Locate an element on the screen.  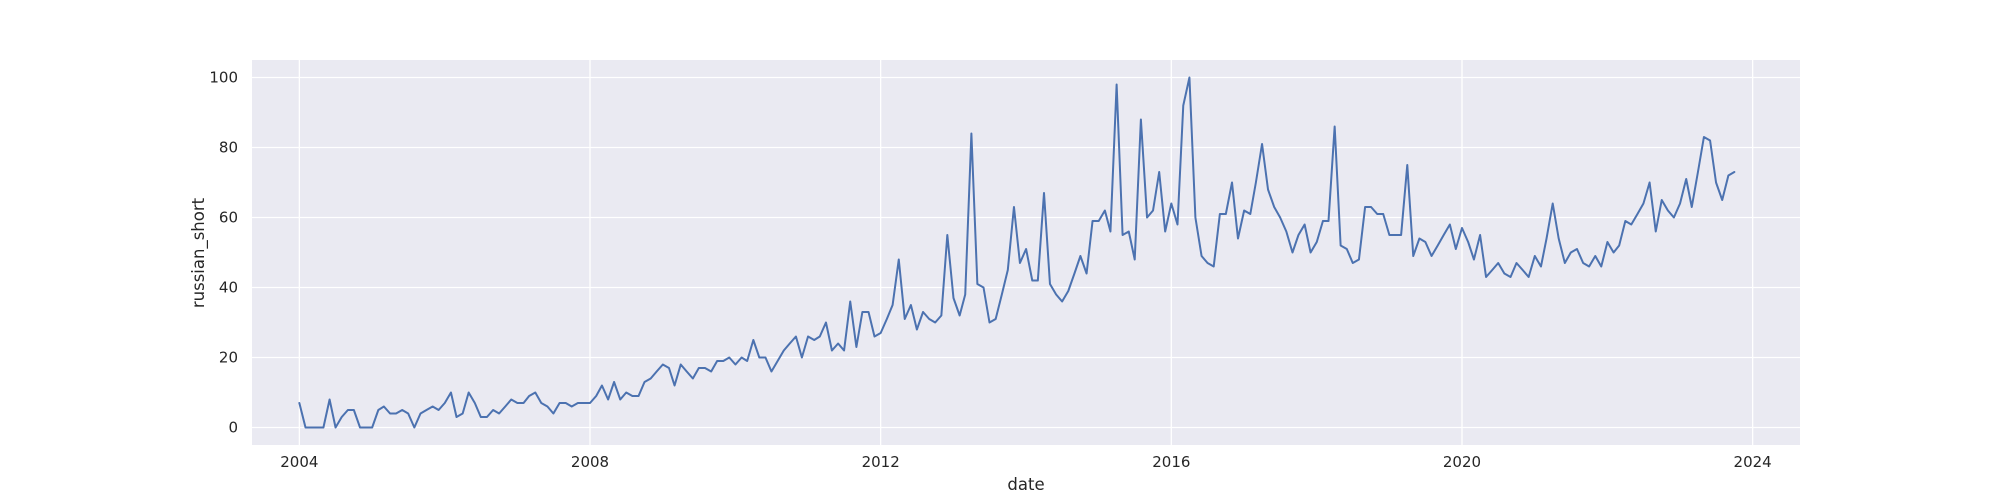
x-axis-label: date is located at coordinates (1025, 484).